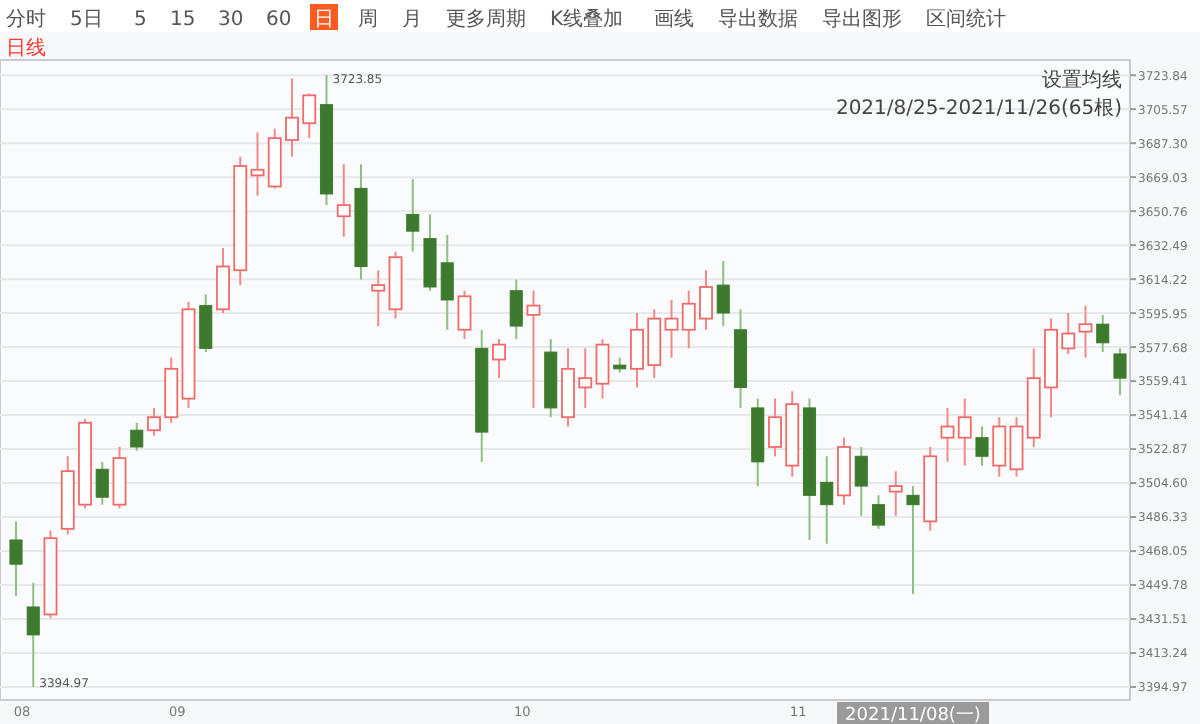 The width and height of the screenshot is (1200, 724). Describe the element at coordinates (674, 19) in the screenshot. I see `text: 画线` at that location.